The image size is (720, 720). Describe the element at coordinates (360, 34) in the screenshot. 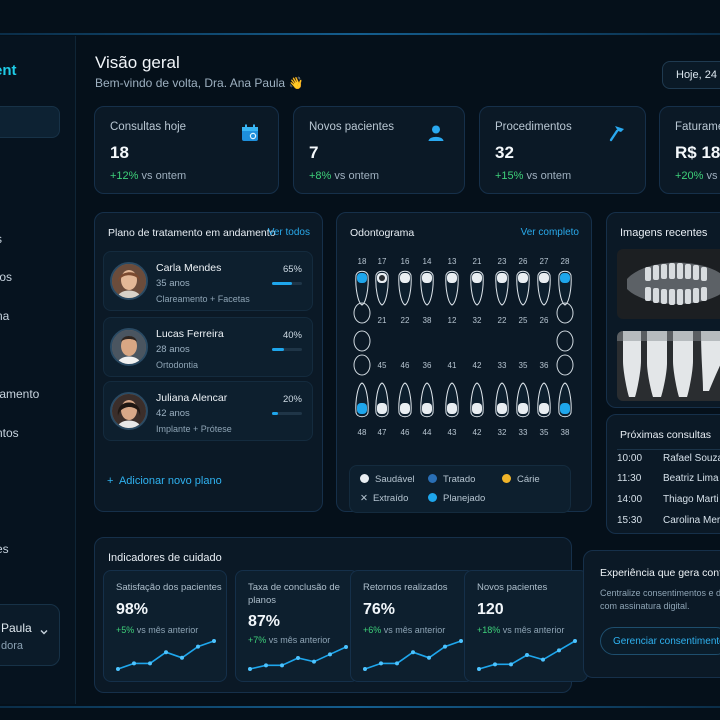

I see `top-frame-line` at that location.